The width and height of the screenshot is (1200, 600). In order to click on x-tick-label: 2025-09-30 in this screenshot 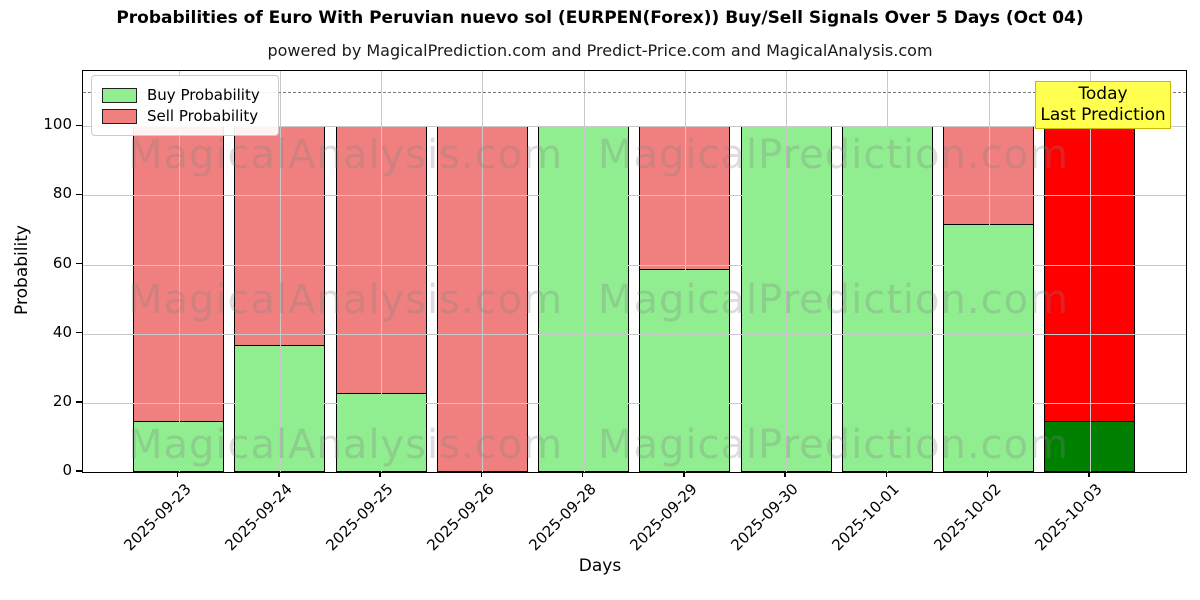, I will do `click(764, 517)`.